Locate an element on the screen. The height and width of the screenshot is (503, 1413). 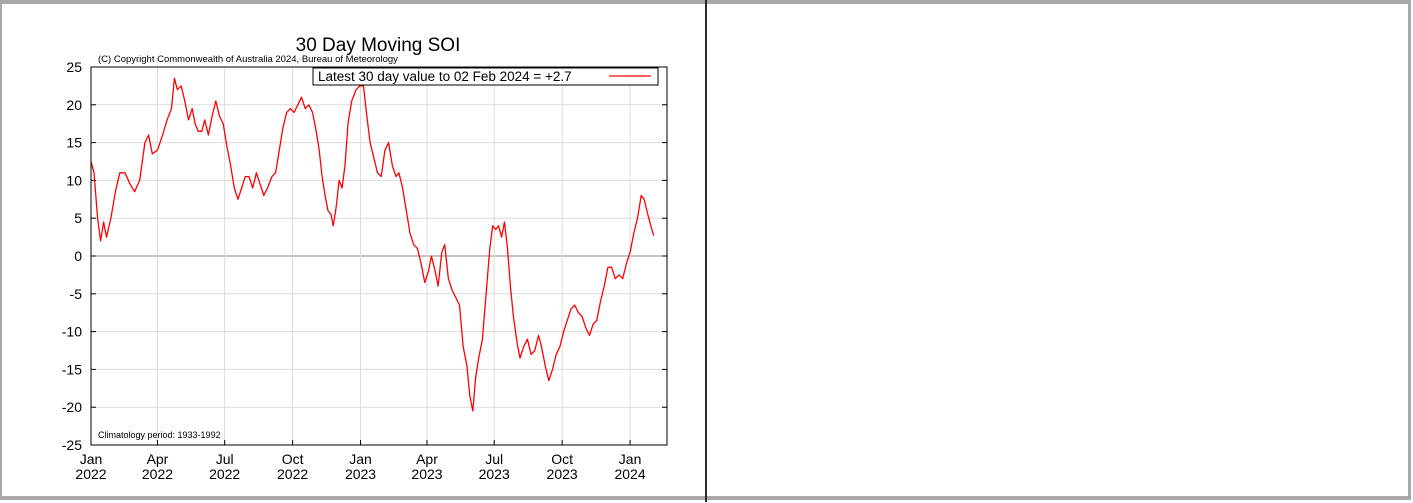
y-tick-label: -5 is located at coordinates (76, 294).